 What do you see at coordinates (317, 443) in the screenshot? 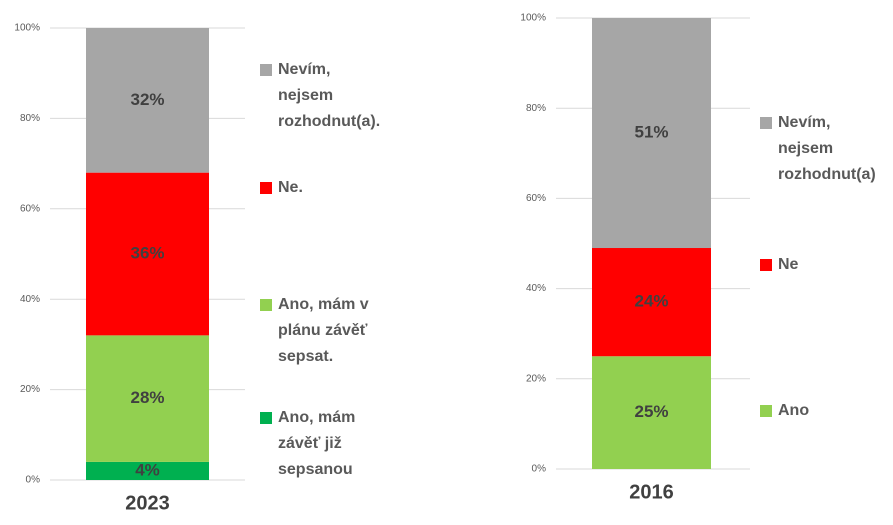
I see `legend-label: Ano, mám závěť již sepsanou` at bounding box center [317, 443].